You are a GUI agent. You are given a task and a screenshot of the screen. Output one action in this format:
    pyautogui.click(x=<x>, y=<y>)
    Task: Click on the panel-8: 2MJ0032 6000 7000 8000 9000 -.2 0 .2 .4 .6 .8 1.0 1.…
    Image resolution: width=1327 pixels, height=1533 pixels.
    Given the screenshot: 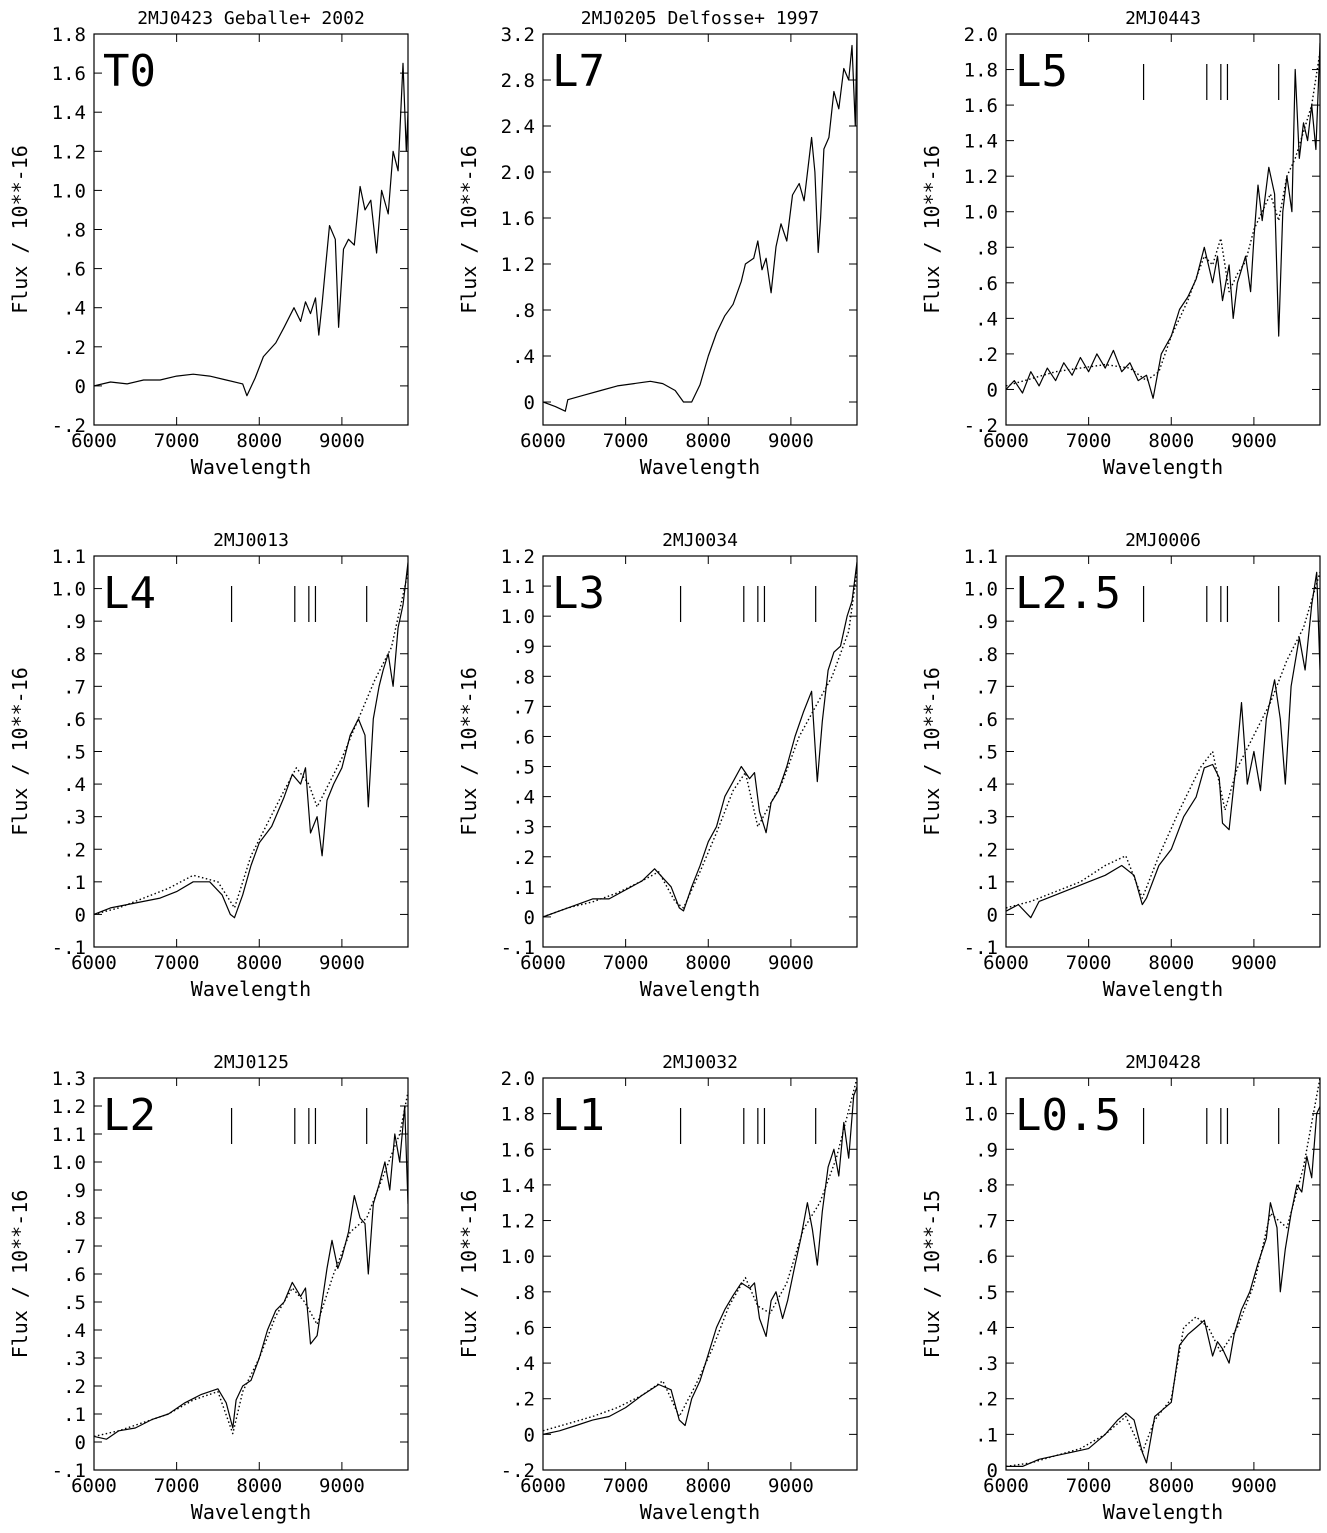 What is the action you would take?
    pyautogui.click(x=657, y=1288)
    